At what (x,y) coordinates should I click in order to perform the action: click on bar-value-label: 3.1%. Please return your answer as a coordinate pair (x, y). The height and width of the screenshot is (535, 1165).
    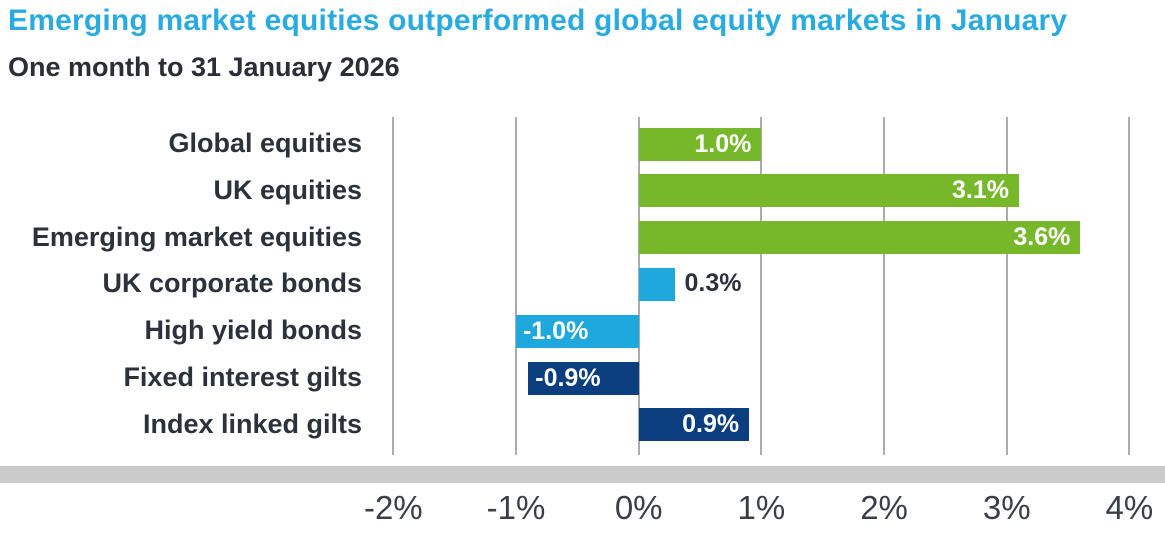
    Looking at the image, I should click on (980, 190).